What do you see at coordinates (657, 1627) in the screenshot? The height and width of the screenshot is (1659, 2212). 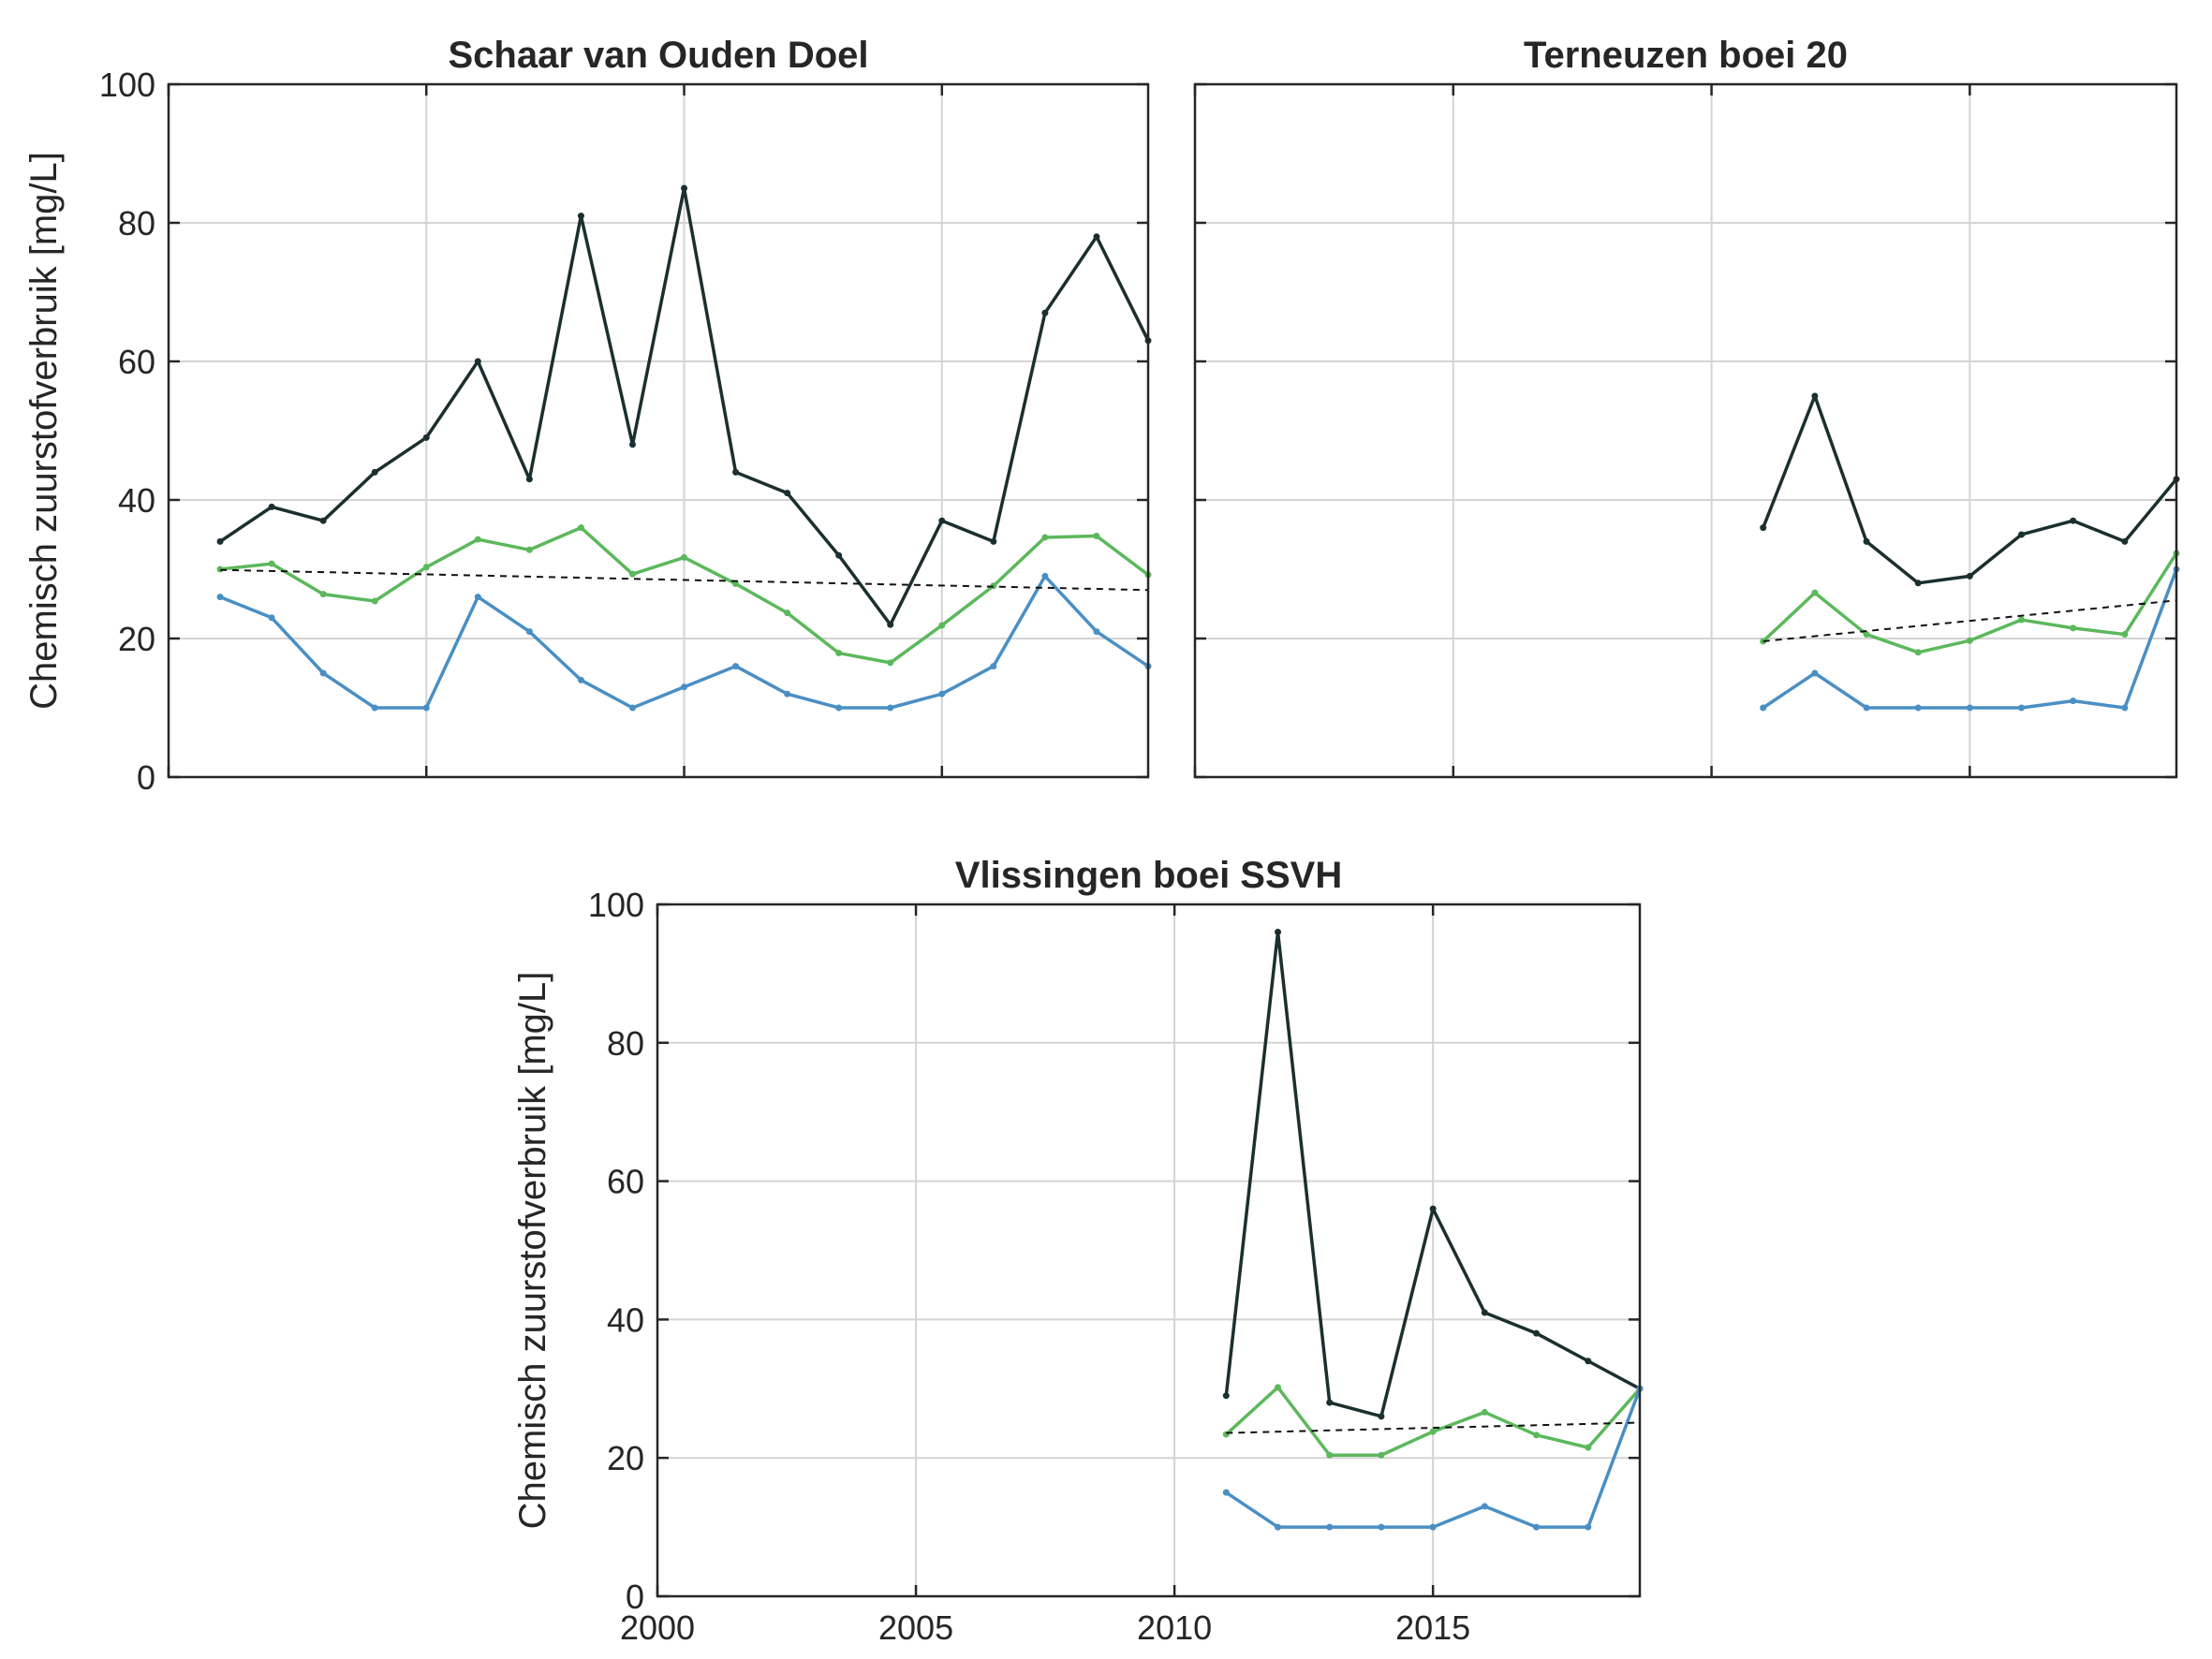 I see `x-tick-label: 2000` at bounding box center [657, 1627].